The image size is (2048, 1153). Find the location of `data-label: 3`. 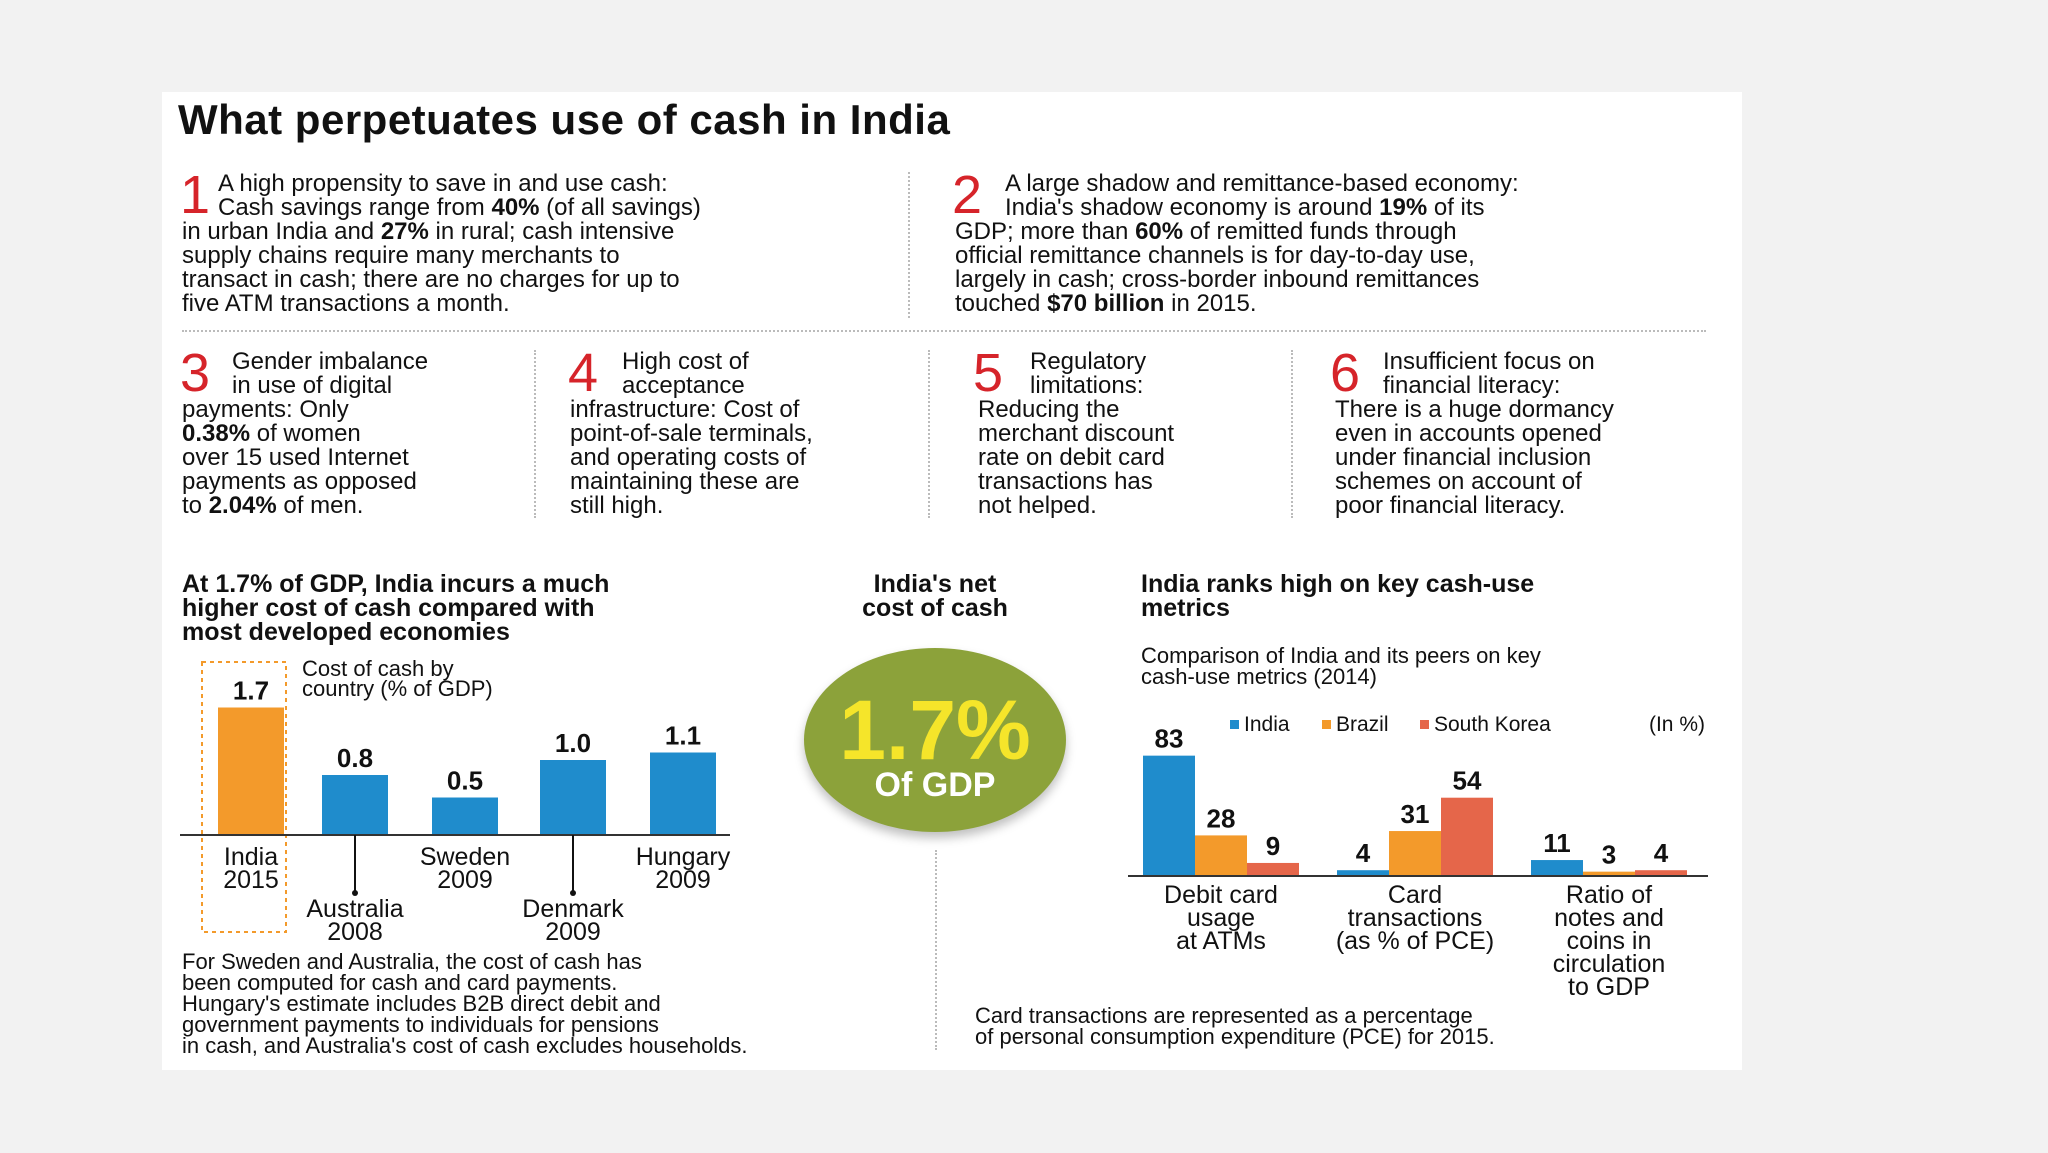

data-label: 3 is located at coordinates (1609, 855).